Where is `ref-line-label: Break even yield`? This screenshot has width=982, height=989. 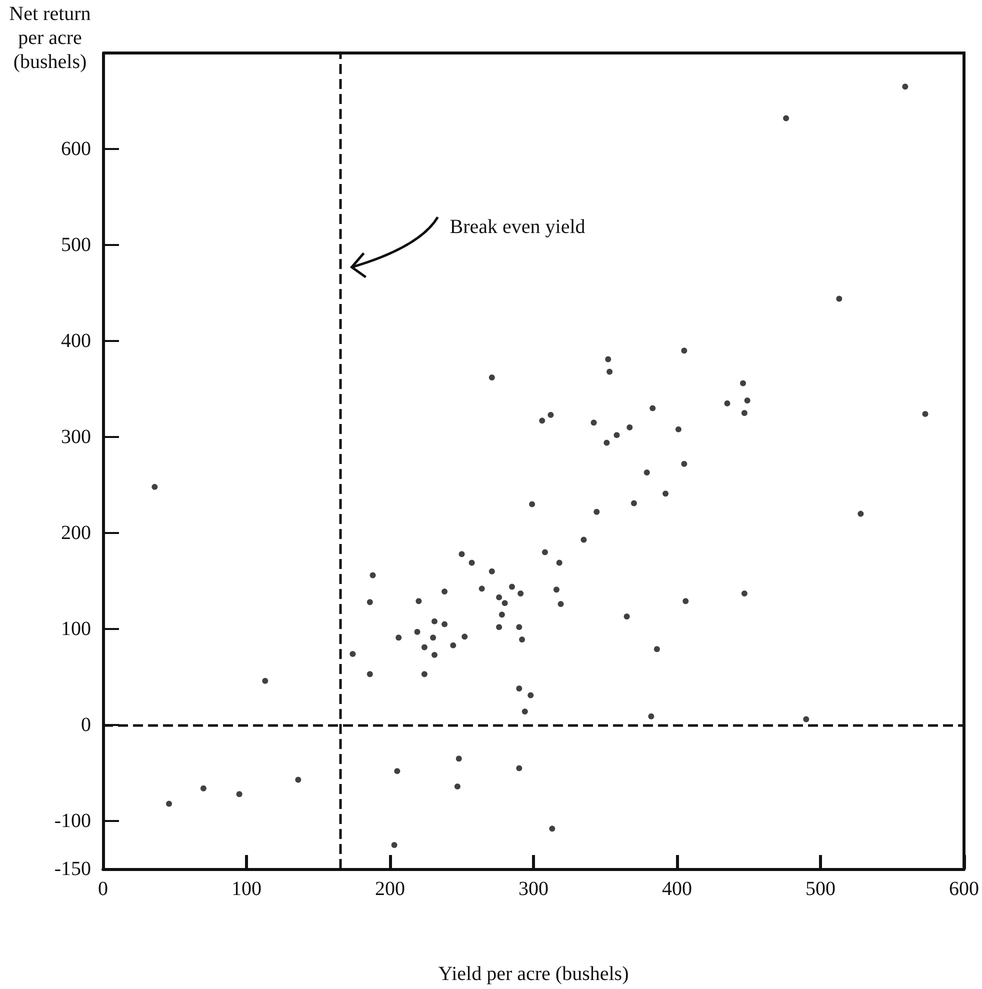 ref-line-label: Break even yield is located at coordinates (518, 227).